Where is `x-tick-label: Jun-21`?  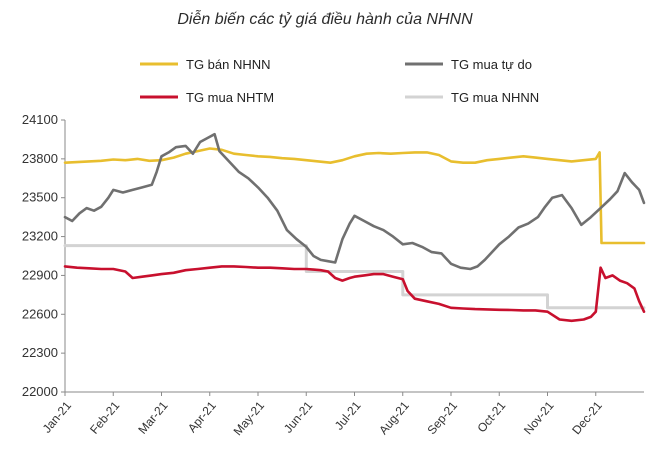
x-tick-label: Jun-21 is located at coordinates (298, 416).